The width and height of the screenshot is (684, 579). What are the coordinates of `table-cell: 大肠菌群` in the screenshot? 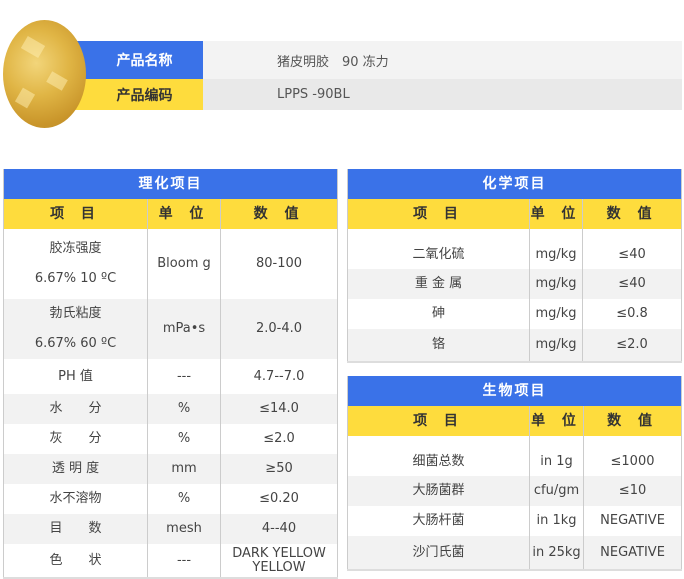 It's located at (438, 491).